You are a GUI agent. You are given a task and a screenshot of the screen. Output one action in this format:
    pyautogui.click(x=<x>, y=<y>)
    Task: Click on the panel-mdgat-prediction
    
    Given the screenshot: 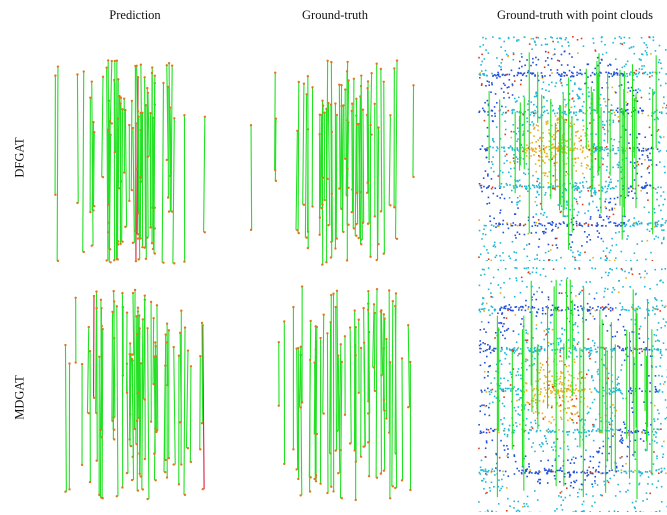 What is the action you would take?
    pyautogui.click(x=133, y=395)
    